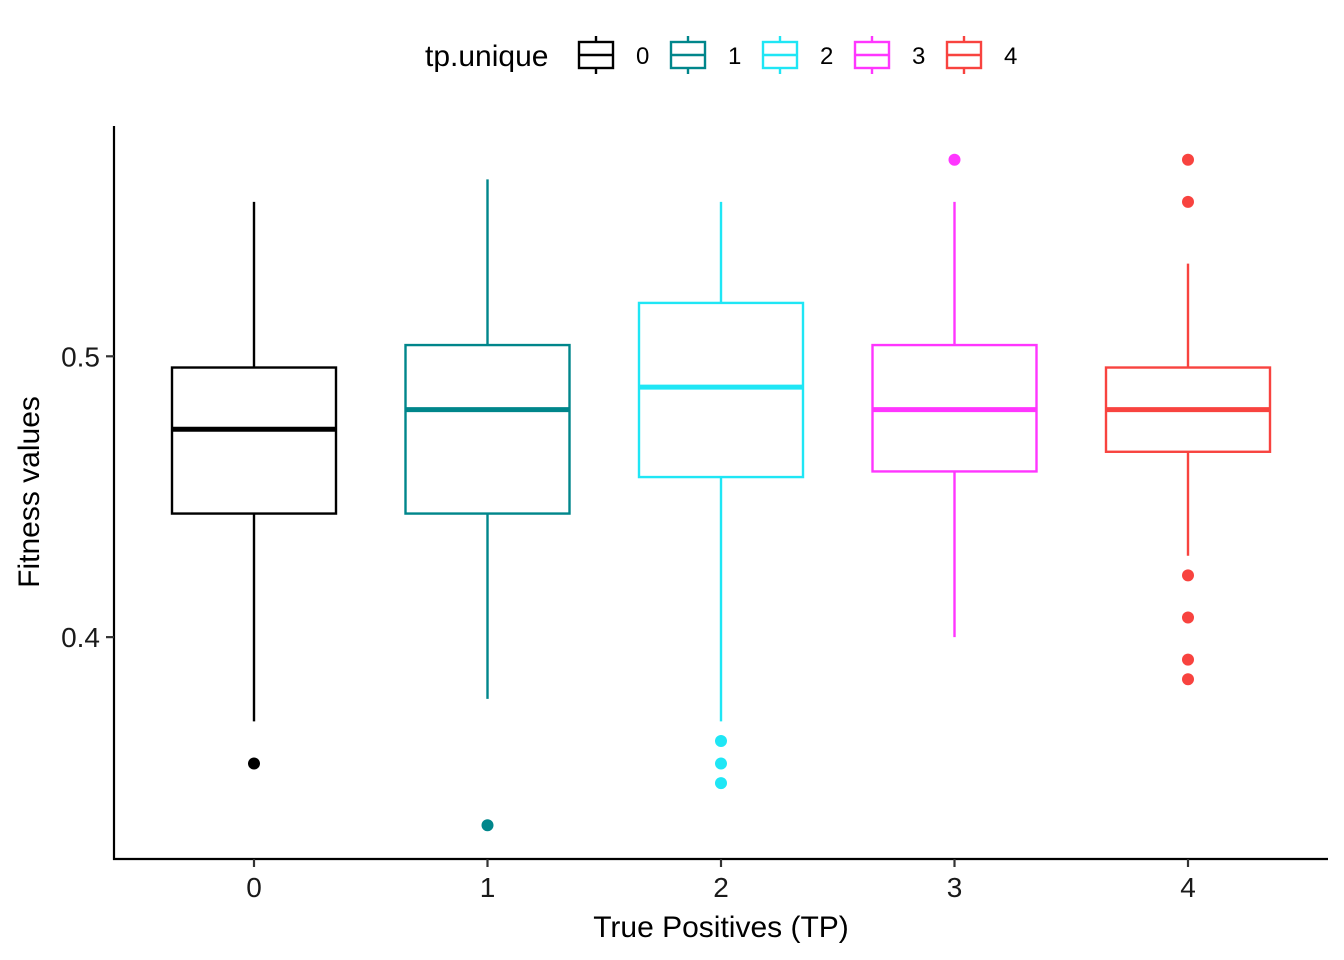 The image size is (1344, 960). What do you see at coordinates (734, 56) in the screenshot?
I see `legend-label-1: 1` at bounding box center [734, 56].